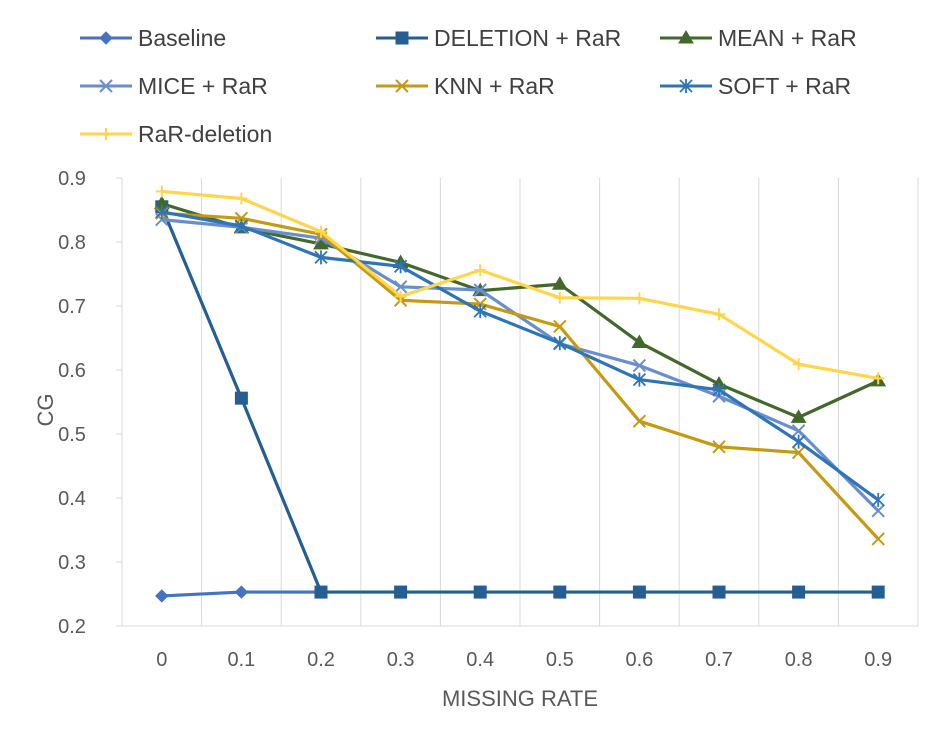  I want to click on y-tick-label: 0.5, so click(72, 435).